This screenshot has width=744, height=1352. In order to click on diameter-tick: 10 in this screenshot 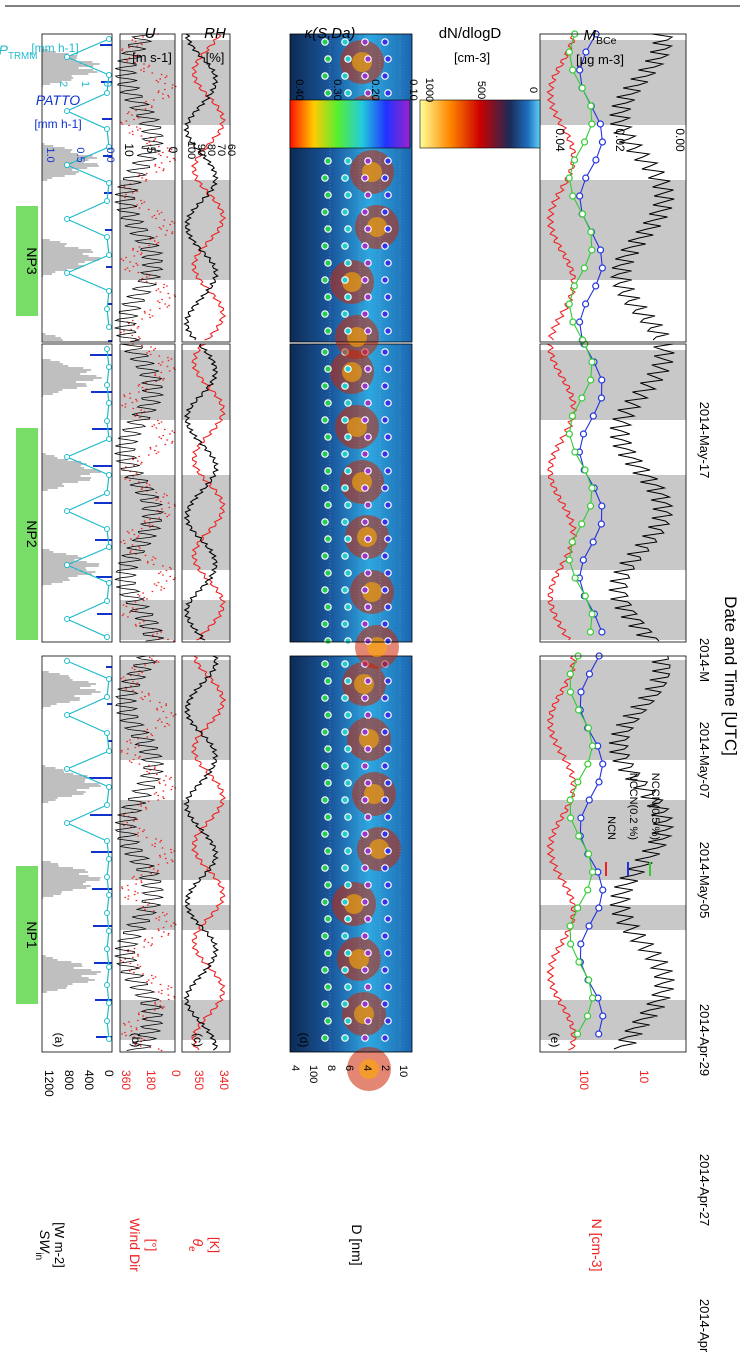, I will do `click(403, 1071)`.